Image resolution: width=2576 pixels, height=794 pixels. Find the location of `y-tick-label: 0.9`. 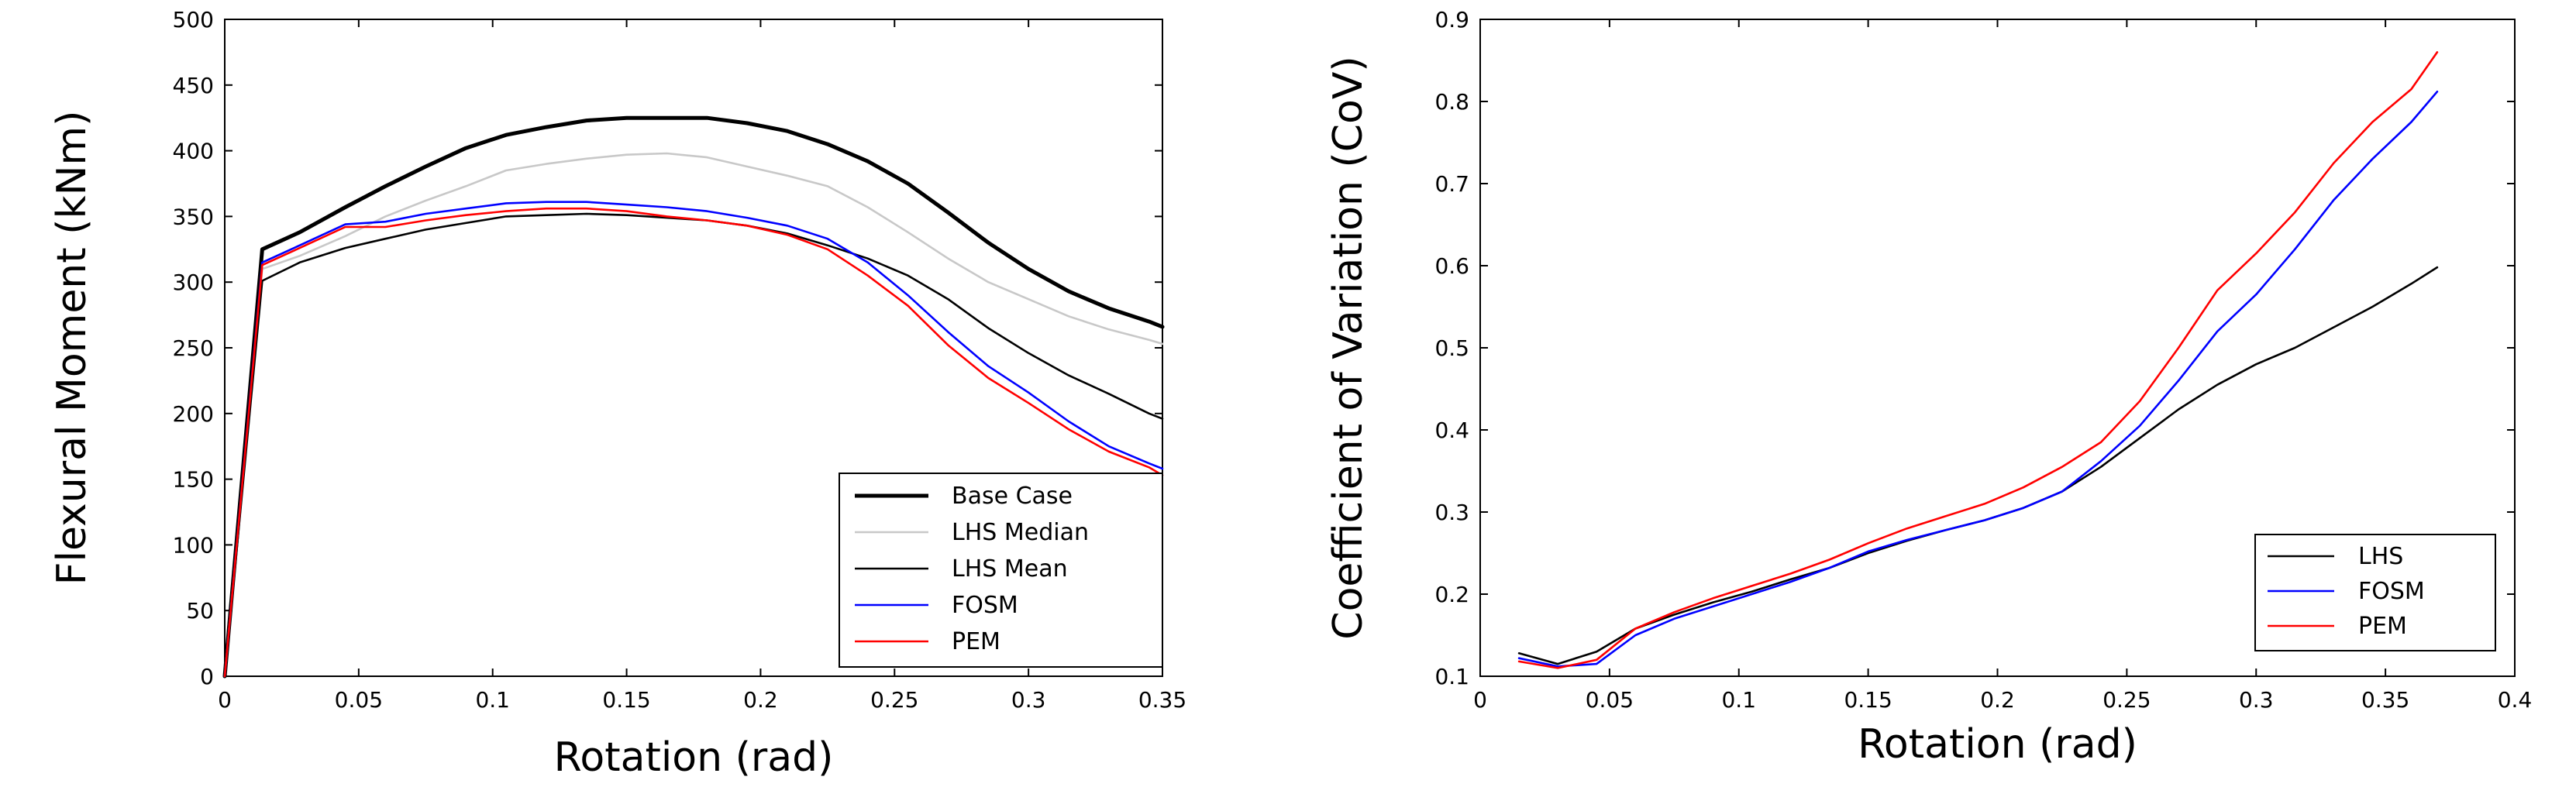

y-tick-label: 0.9 is located at coordinates (1451, 20).